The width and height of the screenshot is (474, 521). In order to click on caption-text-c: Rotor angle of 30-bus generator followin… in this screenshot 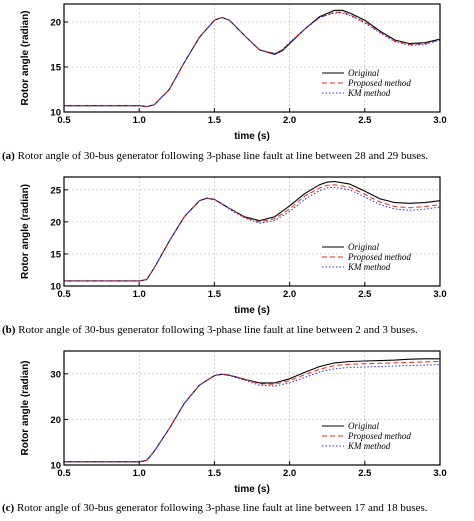, I will do `click(222, 508)`.